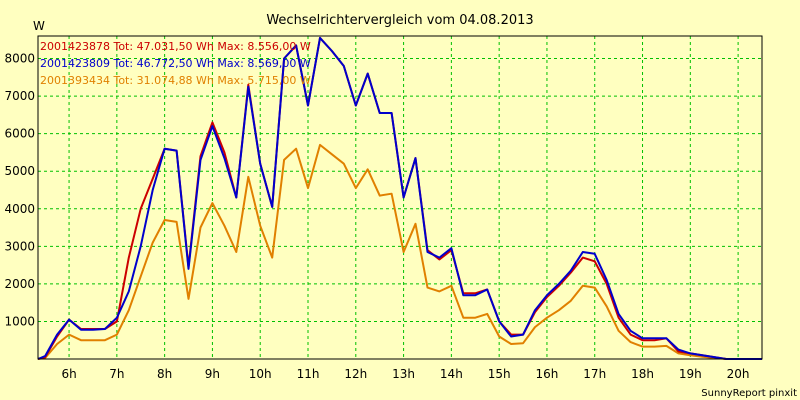 The image size is (800, 400). Describe the element at coordinates (19, 321) in the screenshot. I see `y-tick-label: 1000` at that location.